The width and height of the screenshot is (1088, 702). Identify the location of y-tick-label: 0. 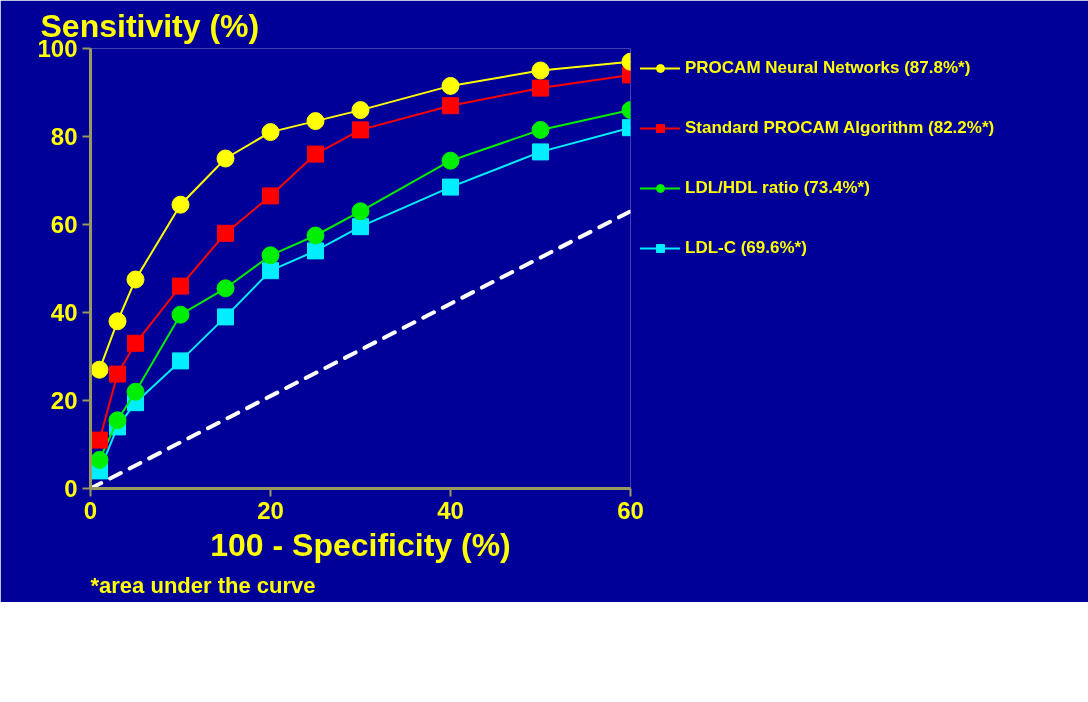
(71, 488).